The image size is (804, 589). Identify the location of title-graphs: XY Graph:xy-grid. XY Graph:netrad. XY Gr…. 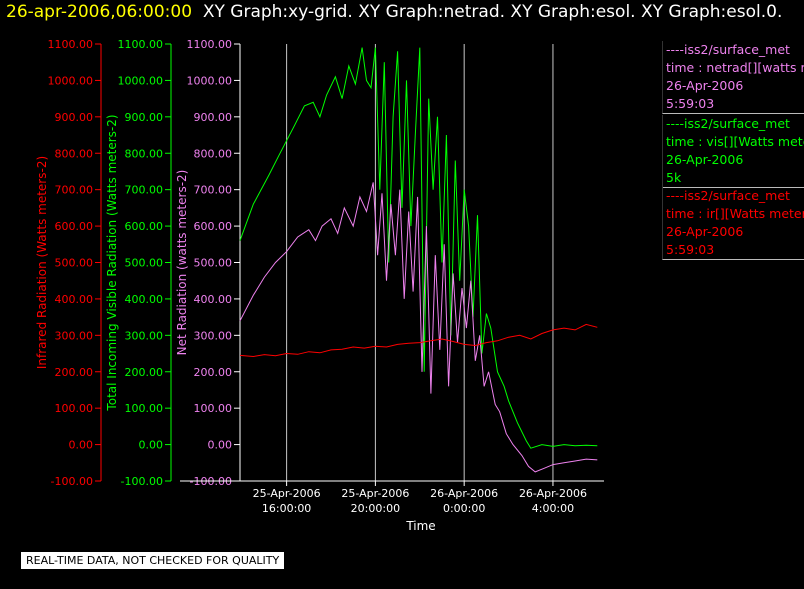
(492, 12).